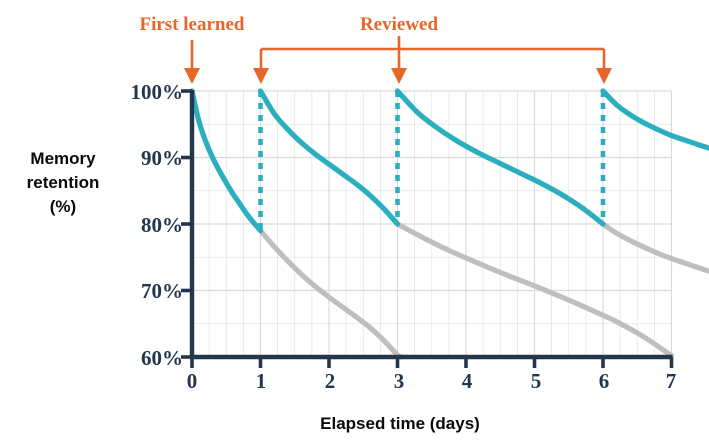 This screenshot has width=709, height=445. I want to click on y-tick-label-90: 90%, so click(162, 158).